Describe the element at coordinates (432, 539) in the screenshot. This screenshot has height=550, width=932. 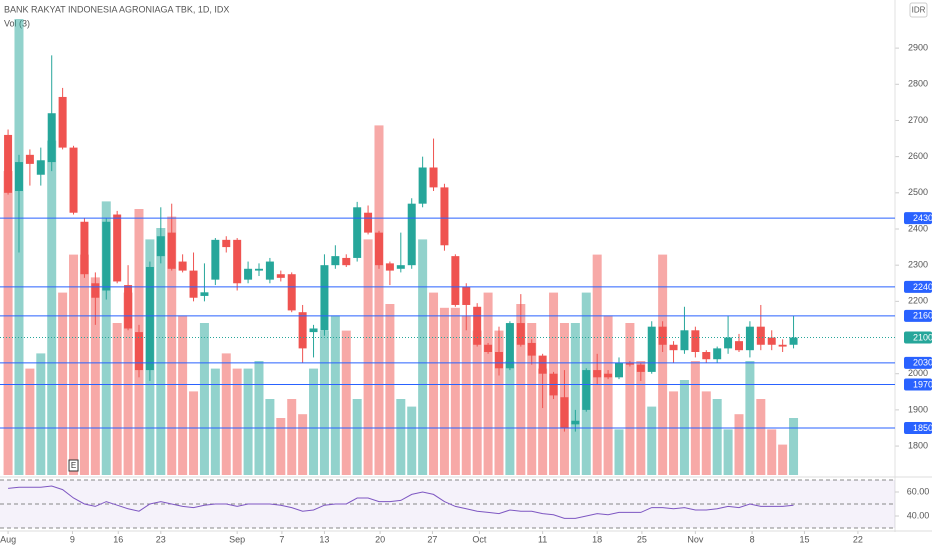
I see `x-tick-label: 27` at that location.